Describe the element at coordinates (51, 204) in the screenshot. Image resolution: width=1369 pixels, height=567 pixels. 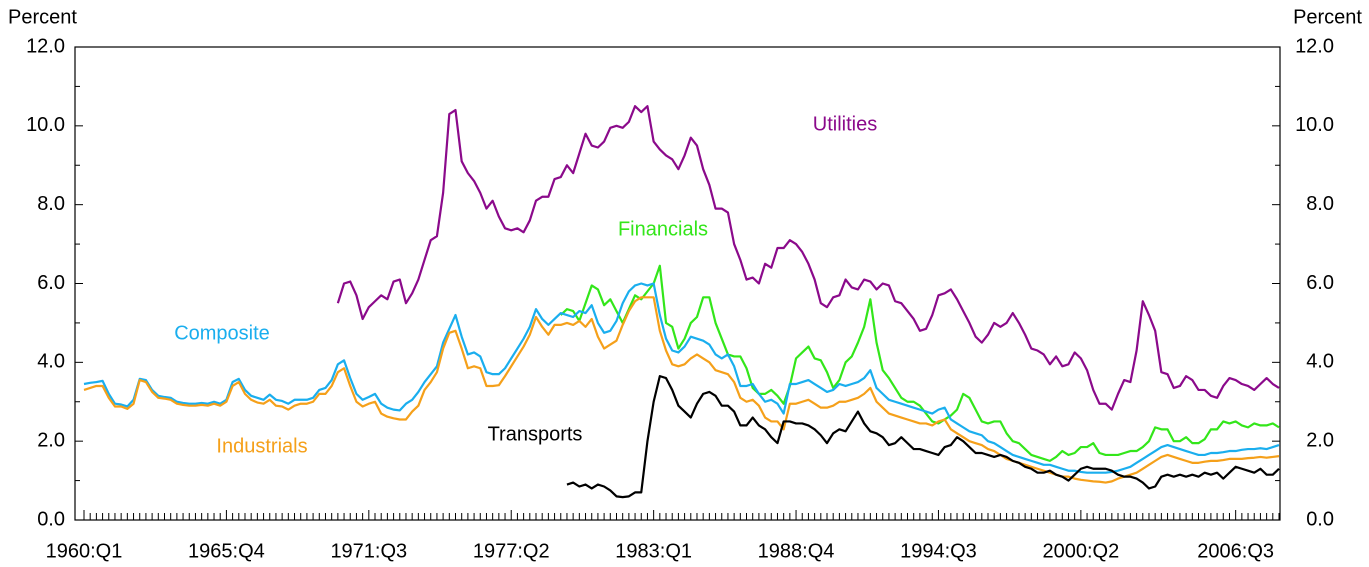
I see `y-tick-label: 8.0` at that location.